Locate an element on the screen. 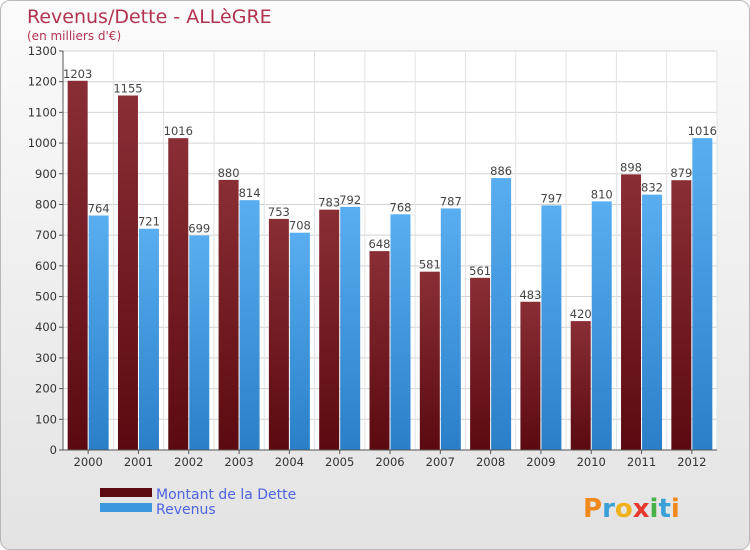 The height and width of the screenshot is (550, 750). value-label-revenus: 699 is located at coordinates (199, 228).